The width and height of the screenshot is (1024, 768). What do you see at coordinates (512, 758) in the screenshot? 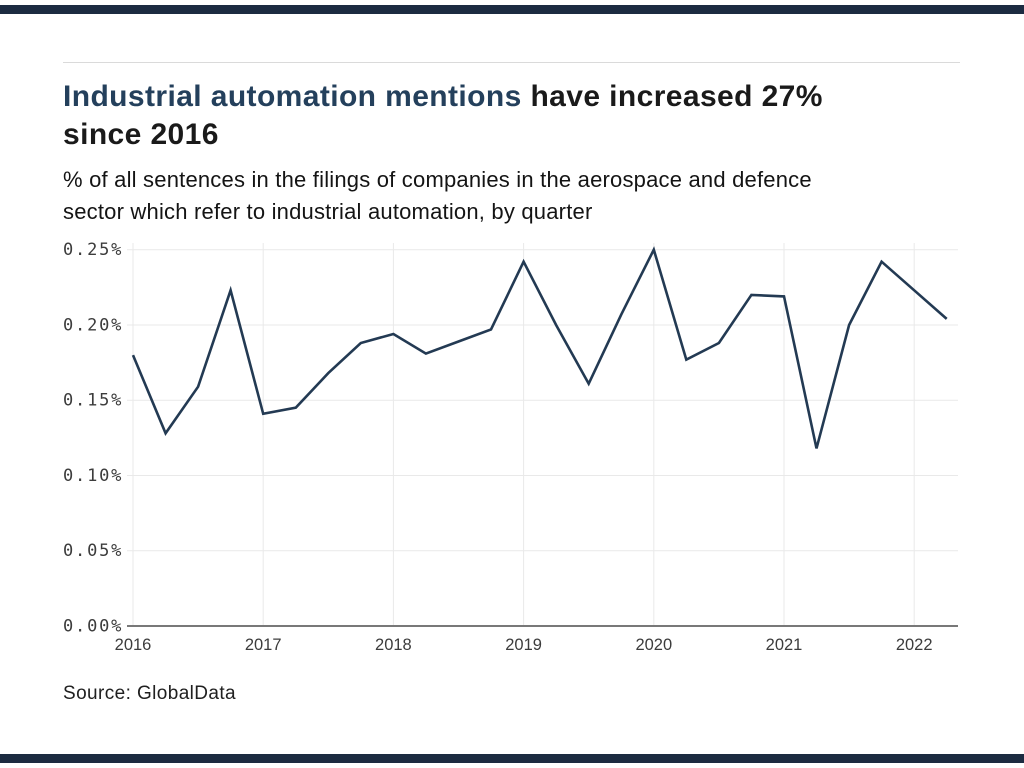
I see `bottom-accent-bar` at bounding box center [512, 758].